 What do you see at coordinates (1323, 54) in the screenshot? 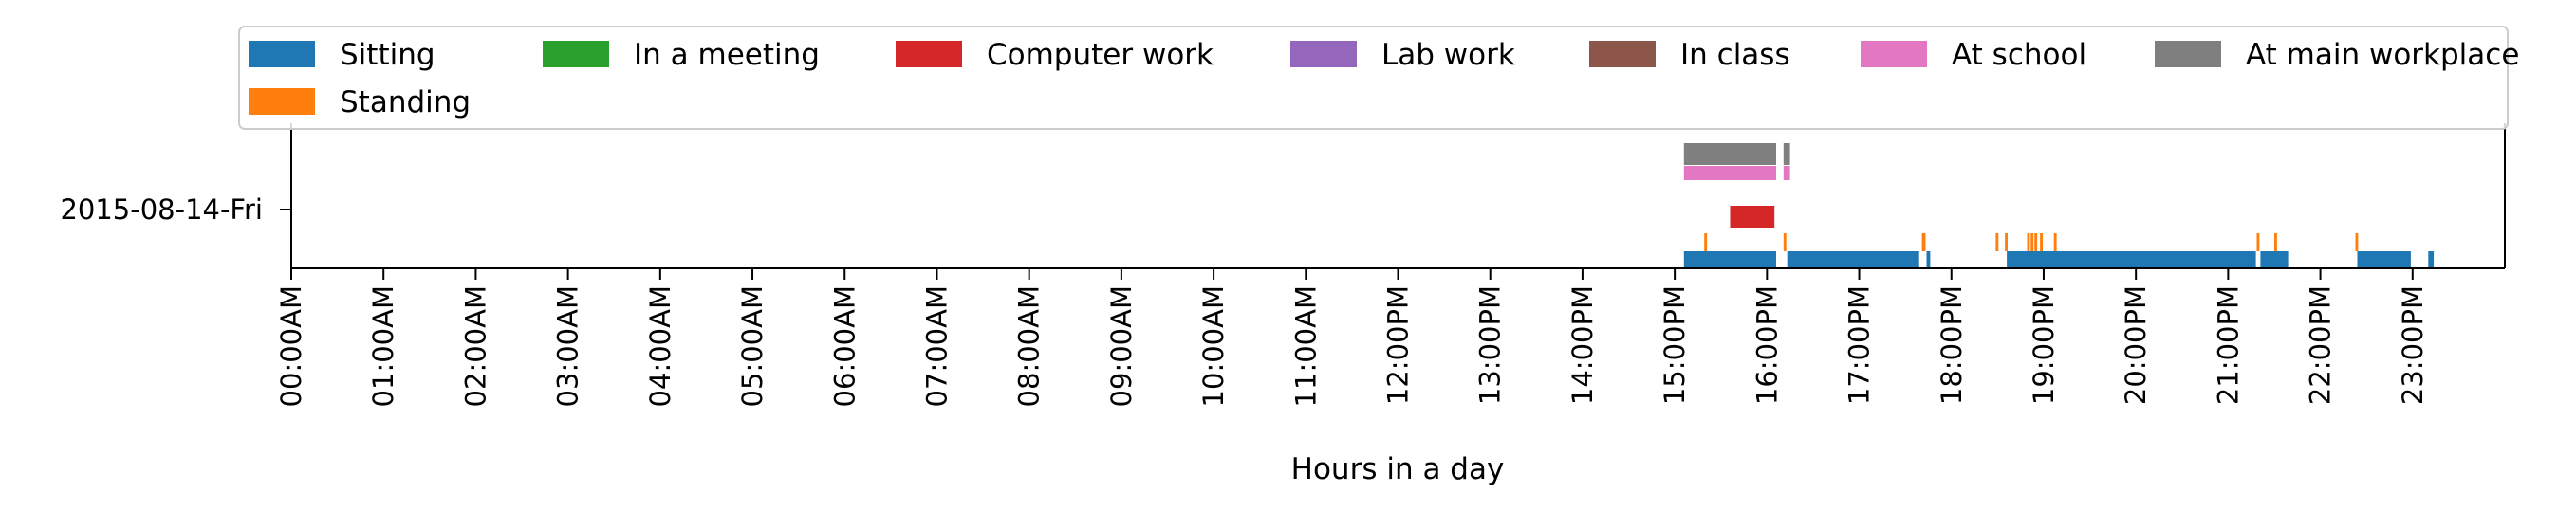
I see `legend-swatch-lab-work` at bounding box center [1323, 54].